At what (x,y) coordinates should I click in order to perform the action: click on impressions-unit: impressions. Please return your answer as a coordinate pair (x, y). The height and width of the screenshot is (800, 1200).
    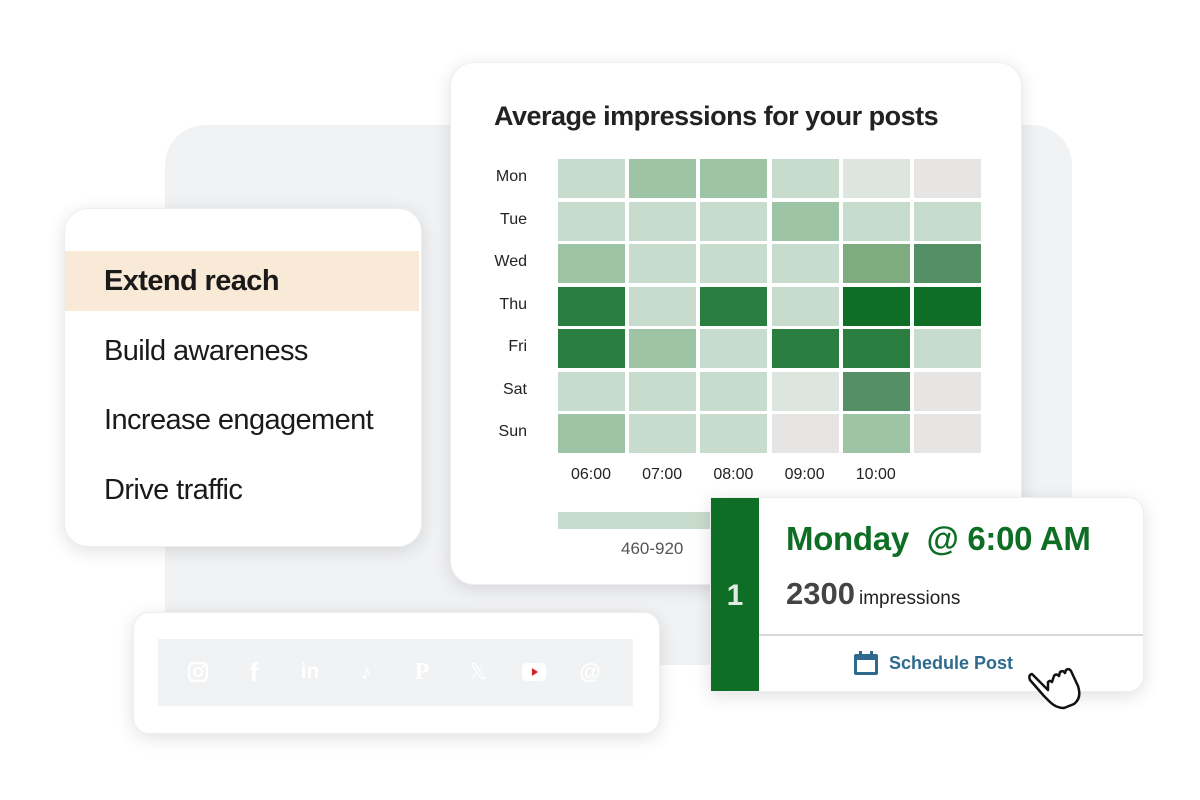
    Looking at the image, I should click on (909, 598).